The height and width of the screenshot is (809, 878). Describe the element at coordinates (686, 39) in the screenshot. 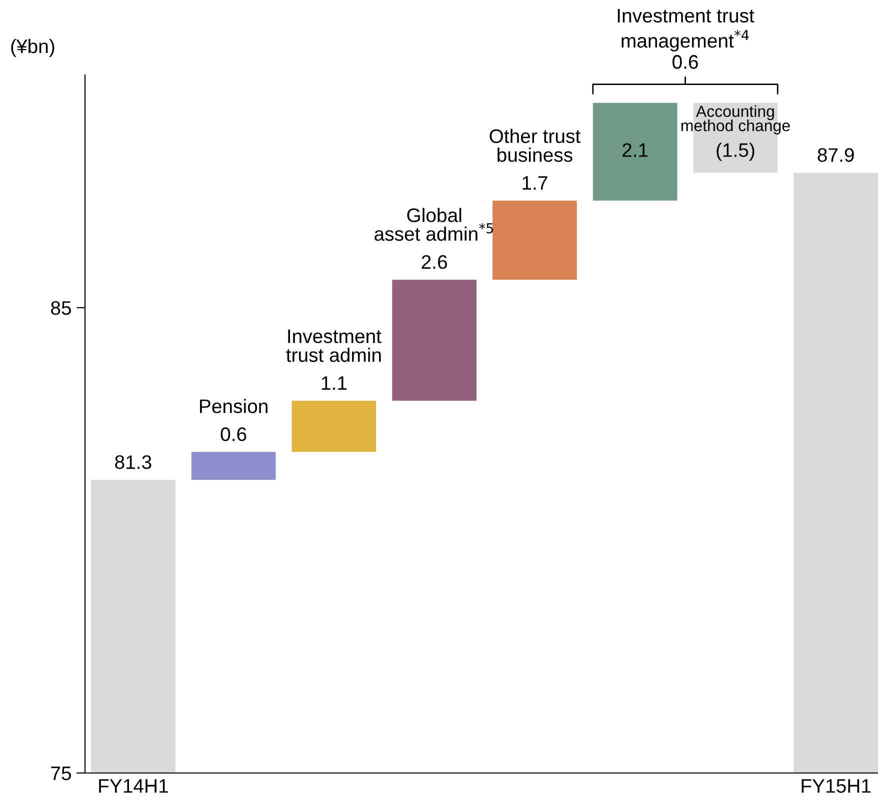

I see `text: Investment trust management$^{*4}$ 0.6` at that location.